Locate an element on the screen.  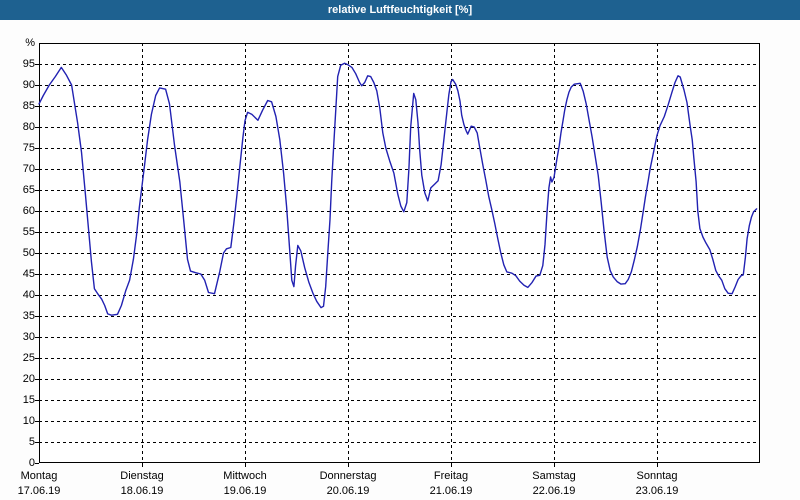
y-tick-label: 5 is located at coordinates (31, 442).